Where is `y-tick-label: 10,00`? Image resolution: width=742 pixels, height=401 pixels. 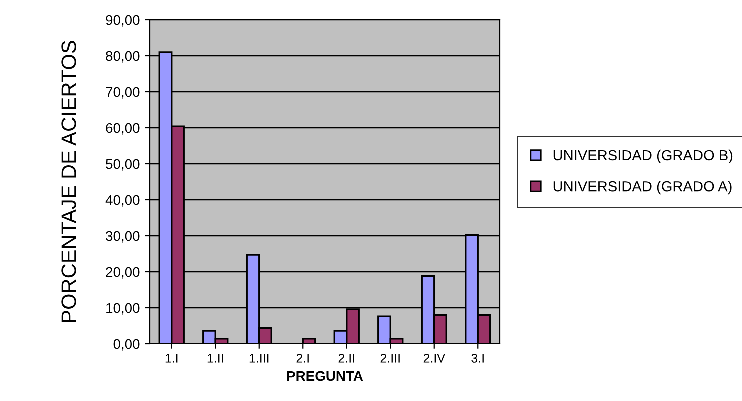 y-tick-label: 10,00 is located at coordinates (123, 309).